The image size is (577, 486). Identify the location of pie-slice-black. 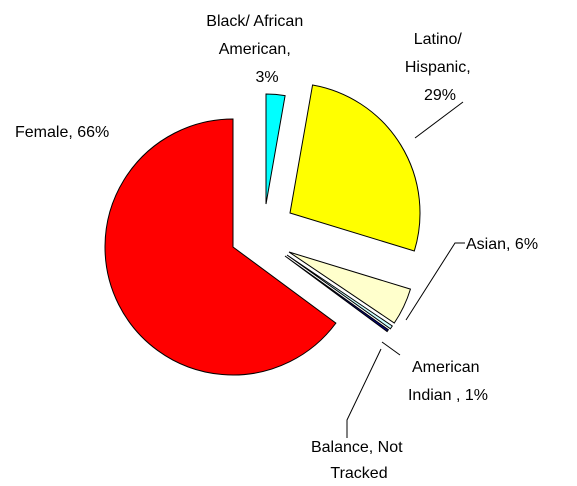
(275, 149).